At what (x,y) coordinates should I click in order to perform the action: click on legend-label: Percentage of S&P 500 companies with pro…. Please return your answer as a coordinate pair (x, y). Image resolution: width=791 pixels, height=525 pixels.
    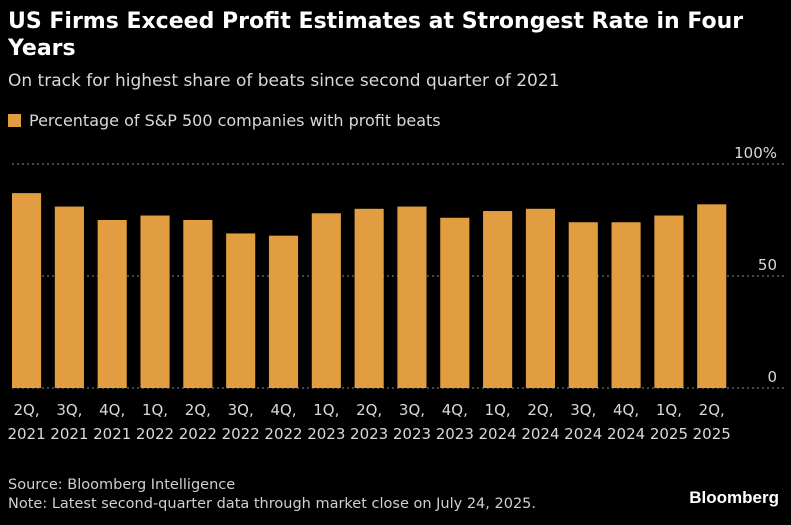
    Looking at the image, I should click on (235, 120).